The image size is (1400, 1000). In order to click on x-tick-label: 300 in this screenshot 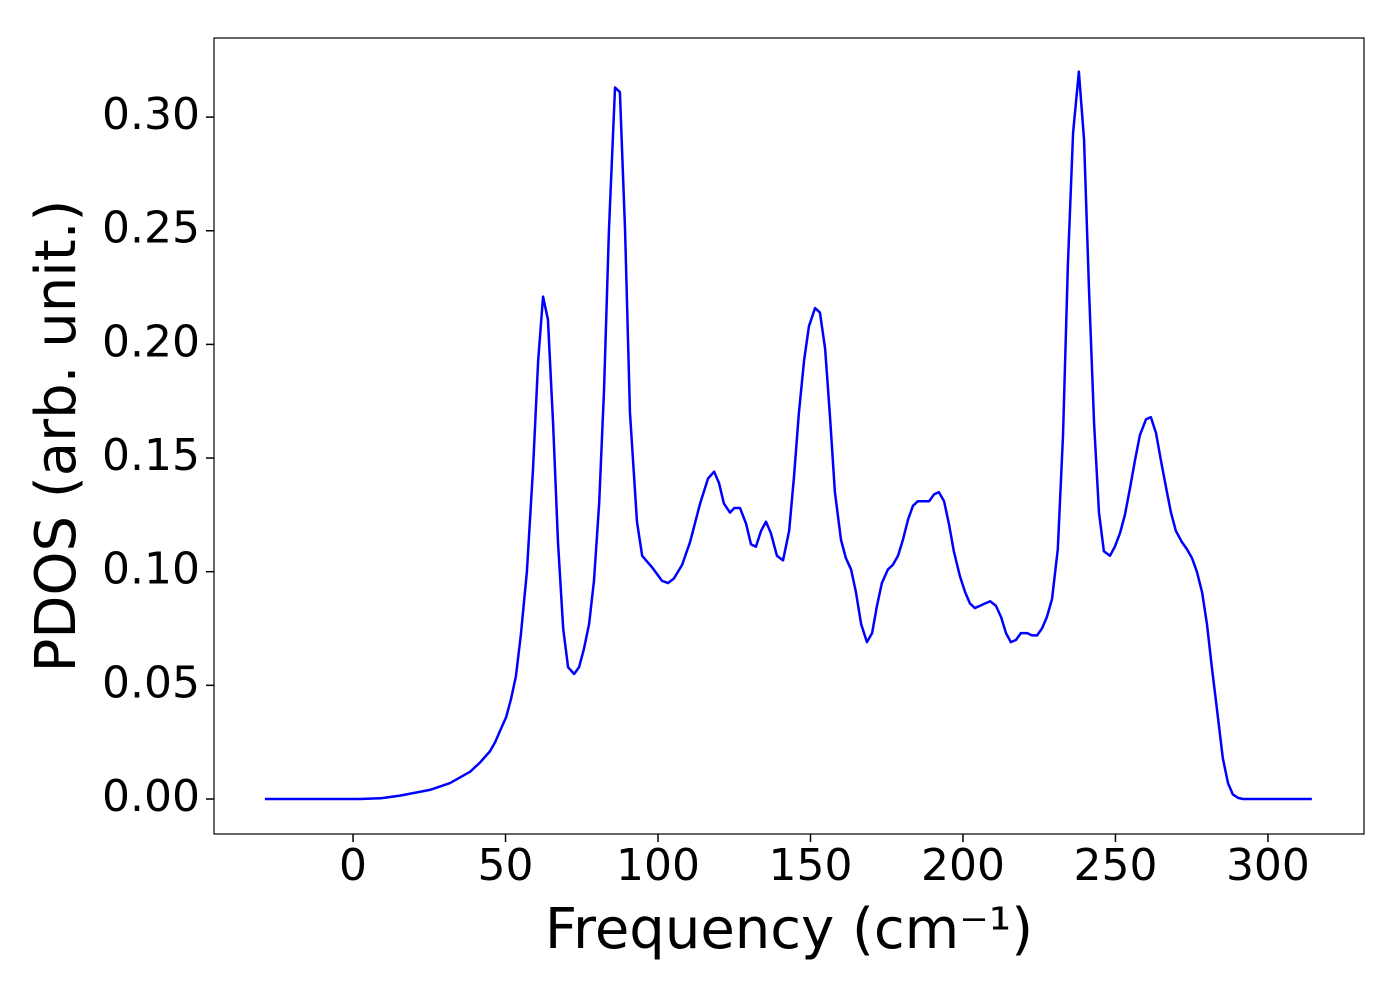, I will do `click(1268, 865)`.